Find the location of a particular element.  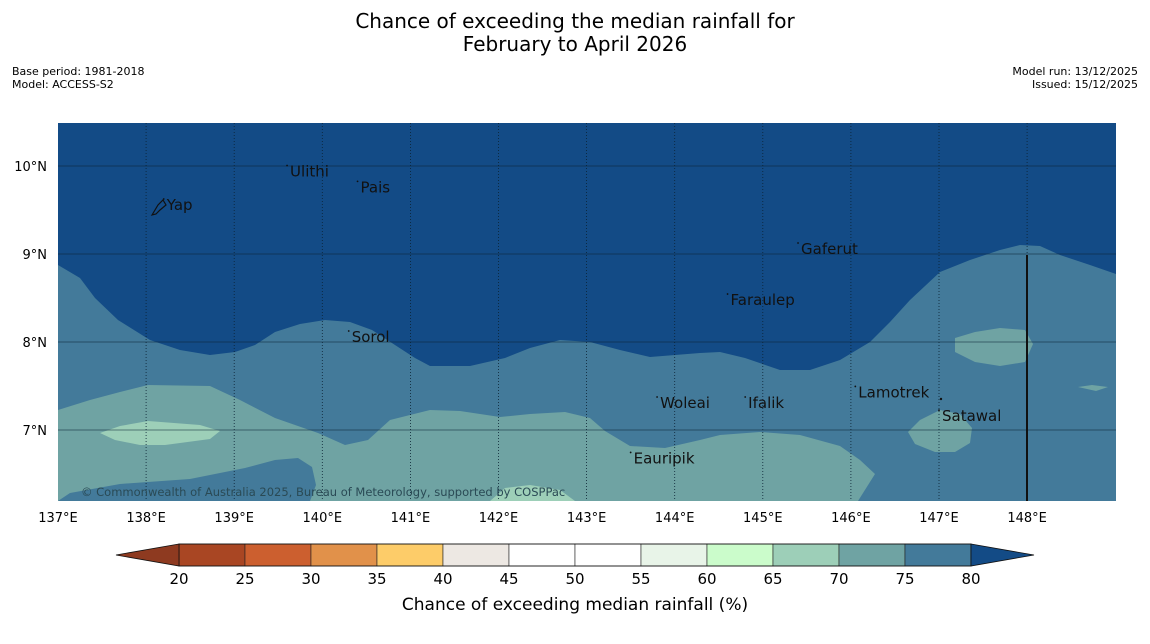

place-label-ifalik: Ifalik is located at coordinates (766, 403).